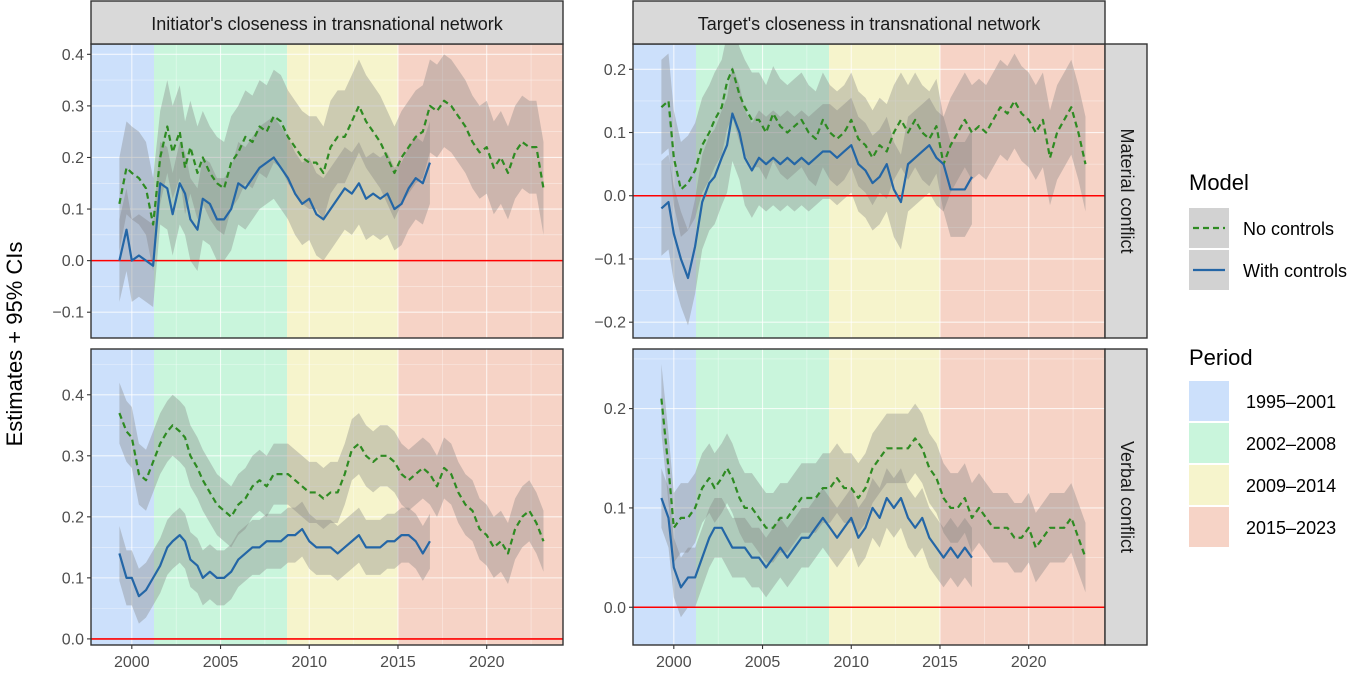 Image resolution: width=1371 pixels, height=684 pixels. What do you see at coordinates (14, 344) in the screenshot?
I see `y-axis-title: Estimates + 95% CIs` at bounding box center [14, 344].